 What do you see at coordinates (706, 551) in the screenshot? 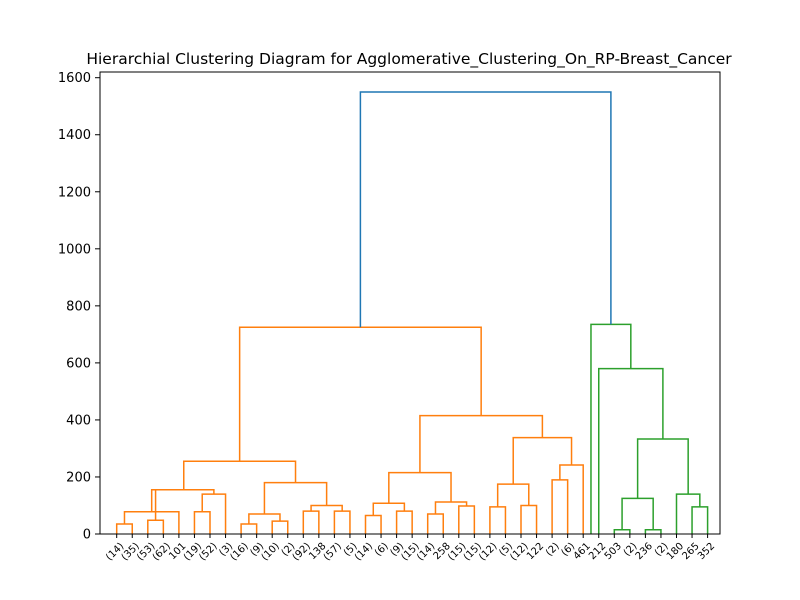
I see `leaf-label: 352` at bounding box center [706, 551].